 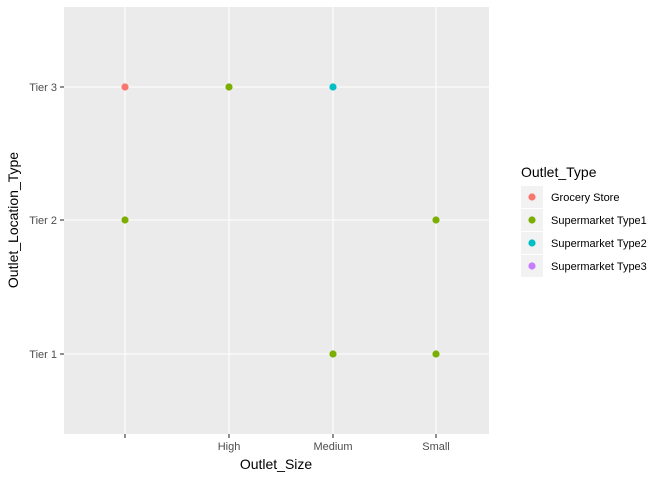 What do you see at coordinates (585, 198) in the screenshot?
I see `legend-label: Grocery Store` at bounding box center [585, 198].